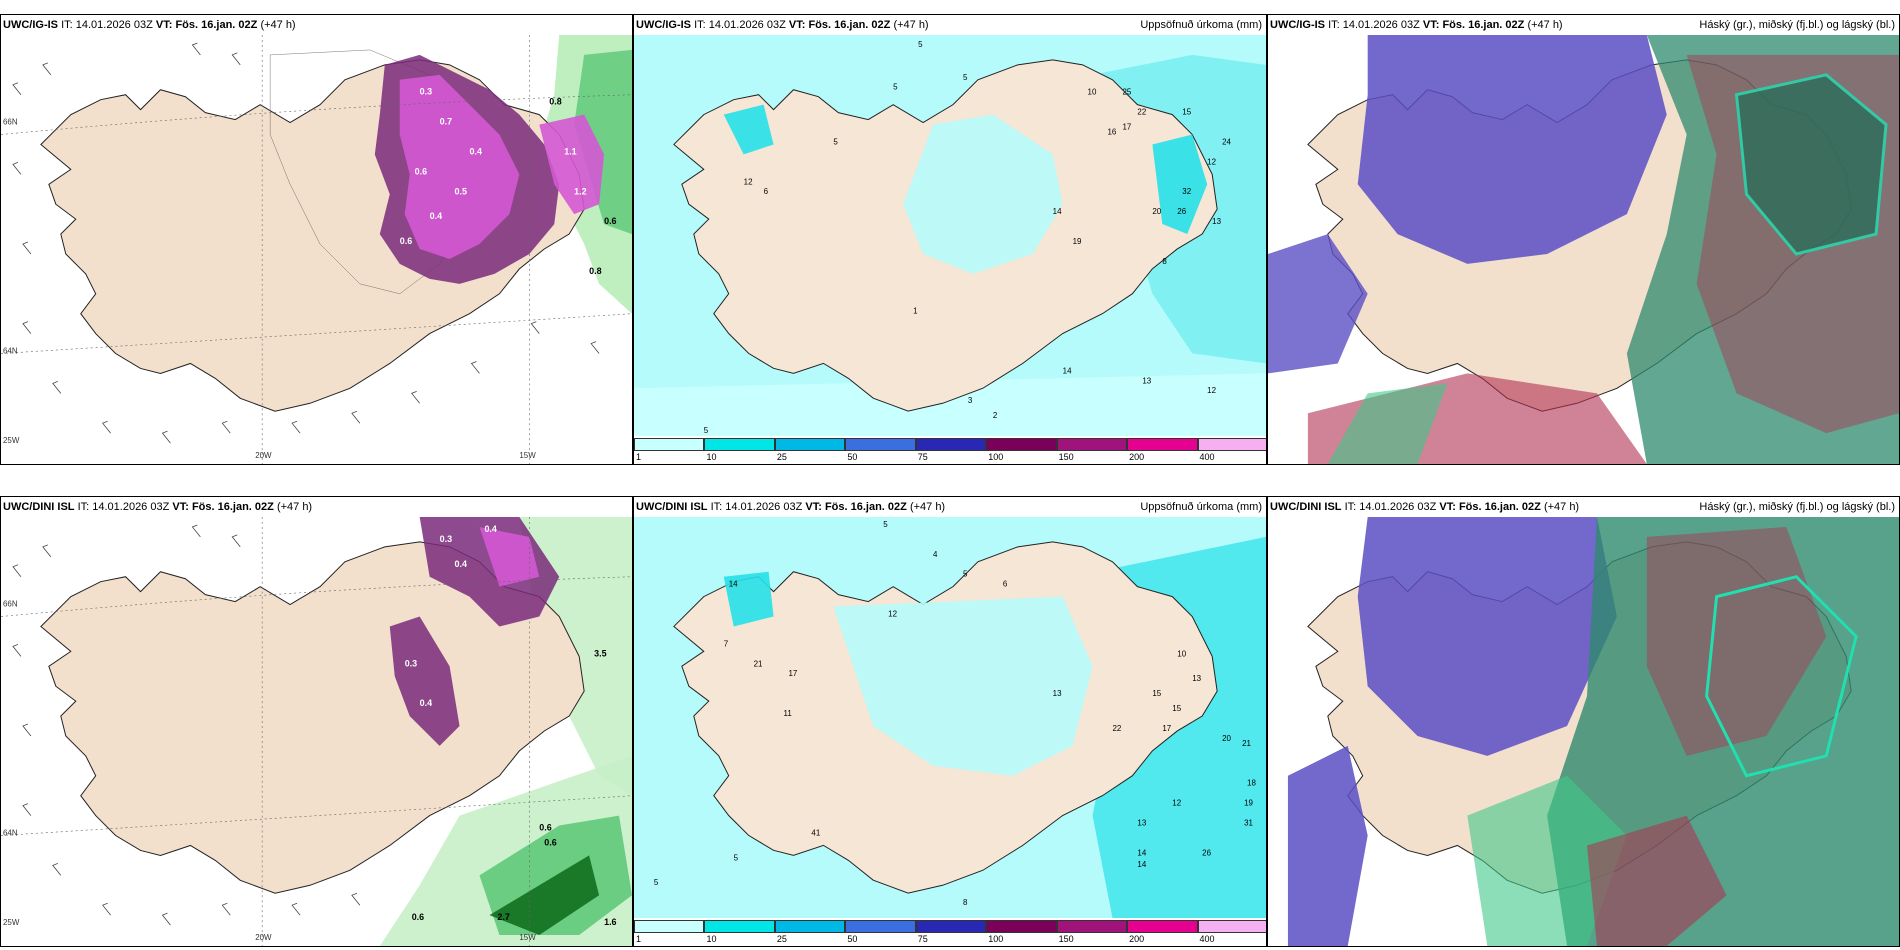  I want to click on colorbar-tick: 10, so click(711, 457).